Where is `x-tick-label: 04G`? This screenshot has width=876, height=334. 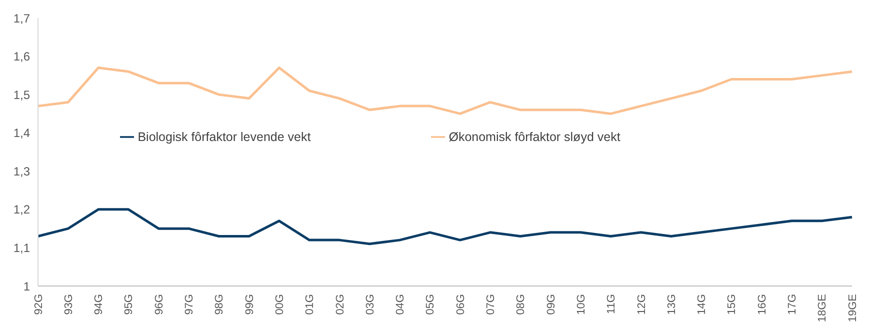
x-tick-label: 04G is located at coordinates (400, 304).